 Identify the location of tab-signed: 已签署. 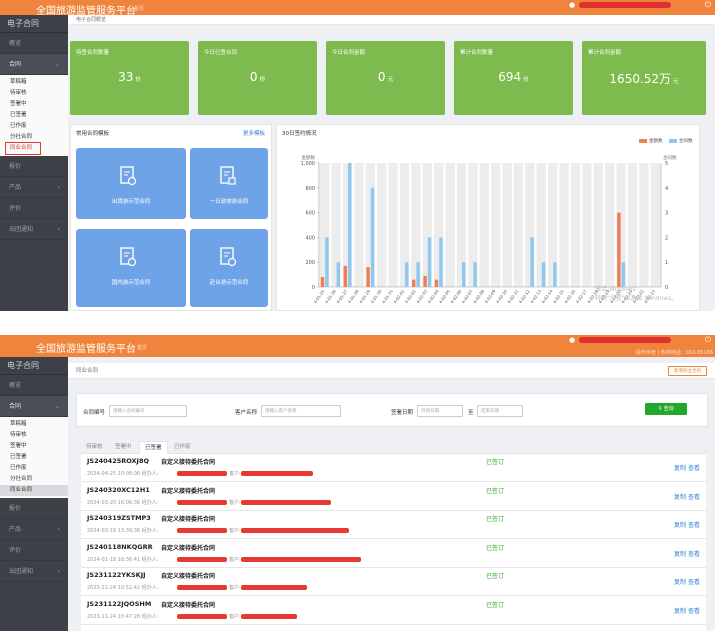
(153, 447).